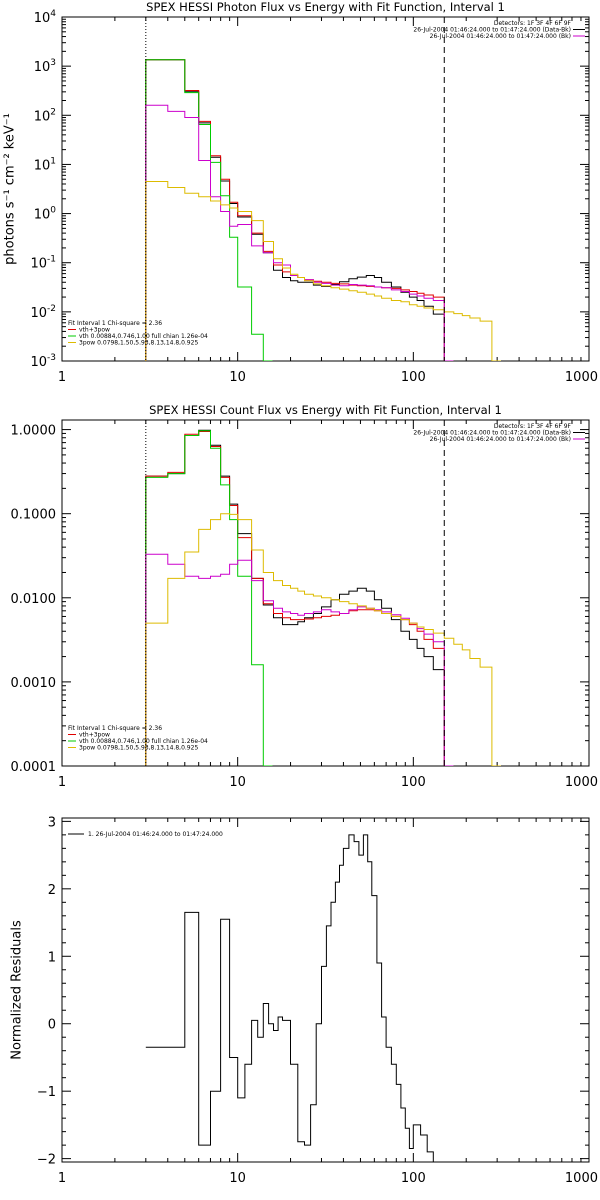  I want to click on y-tick-label: 10⁰, so click(45, 214).